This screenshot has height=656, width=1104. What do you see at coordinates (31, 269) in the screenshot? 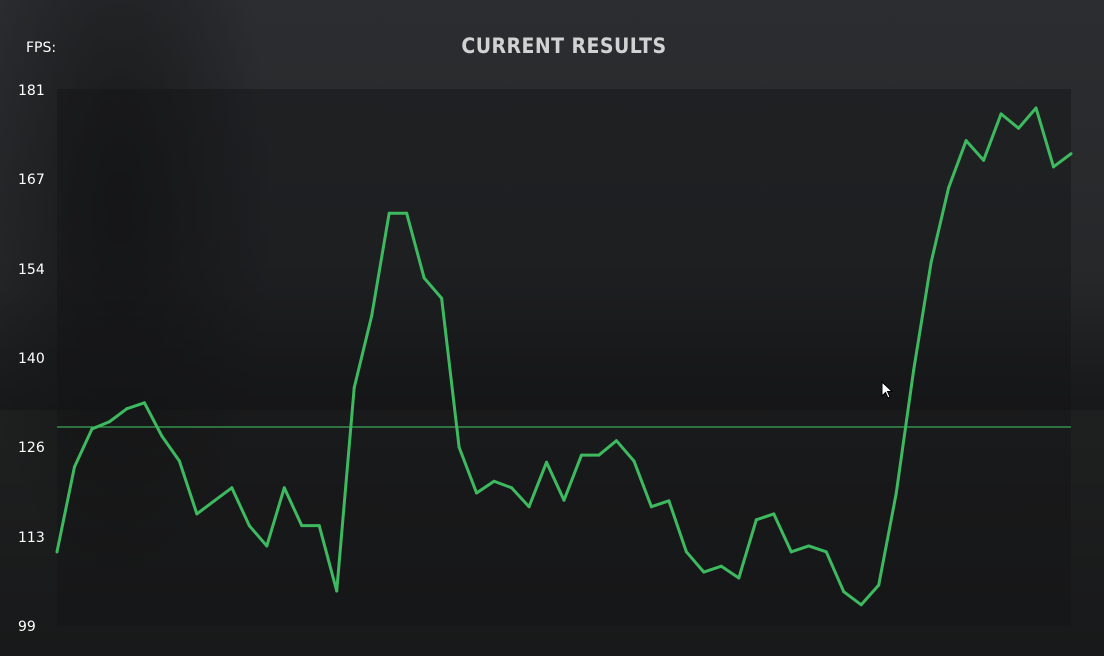
I see `y-tick-label: 154` at bounding box center [31, 269].